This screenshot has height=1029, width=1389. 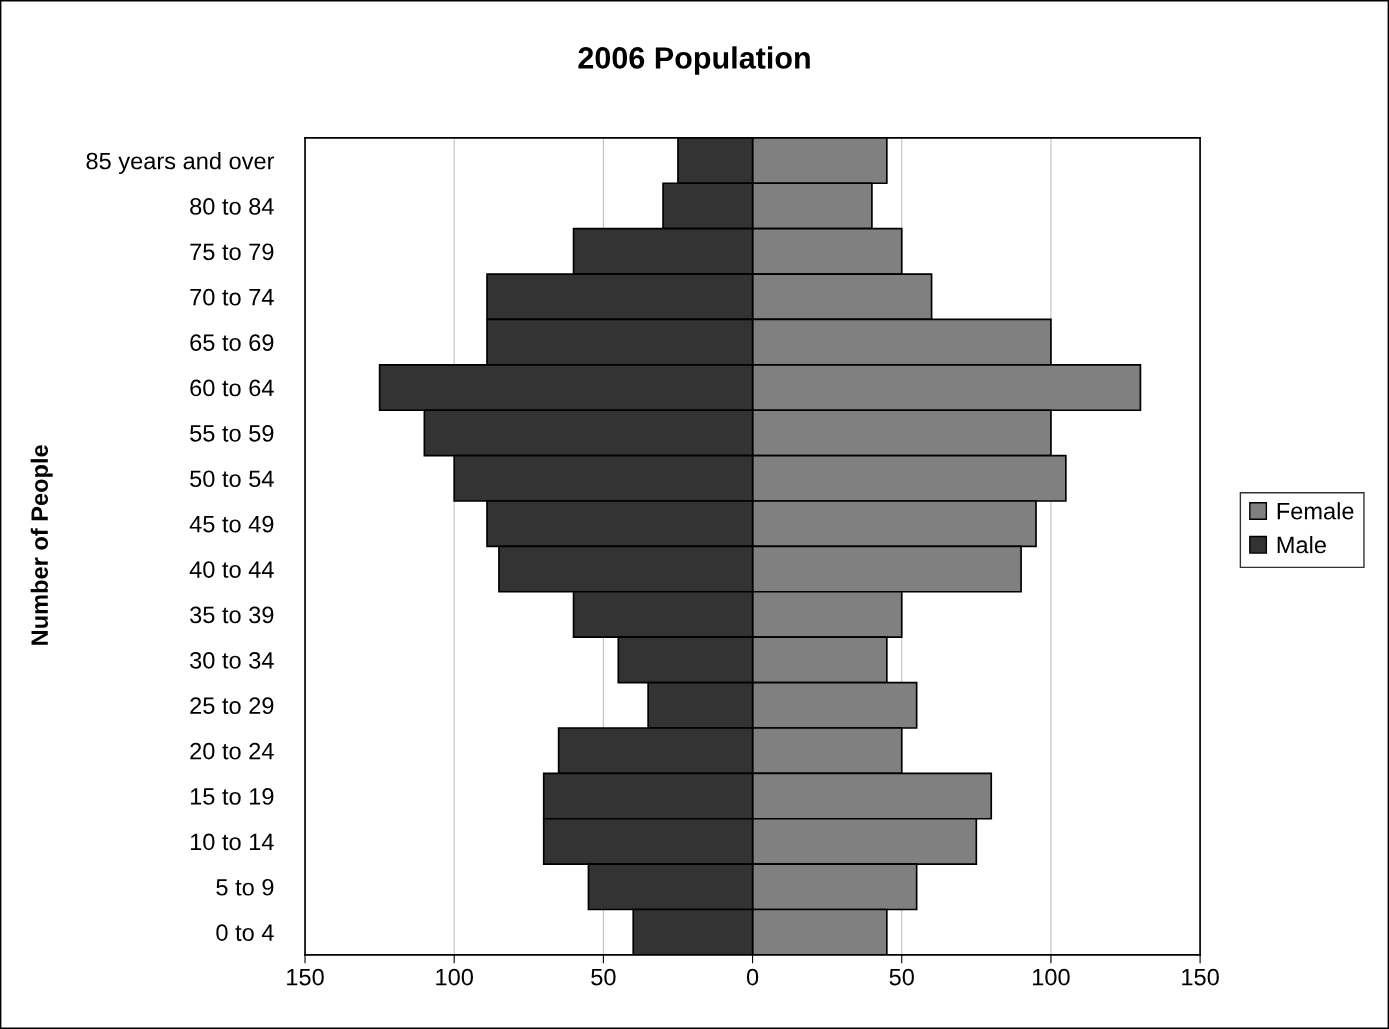 What do you see at coordinates (232, 796) in the screenshot?
I see `y-tick-label: 15 to 19` at bounding box center [232, 796].